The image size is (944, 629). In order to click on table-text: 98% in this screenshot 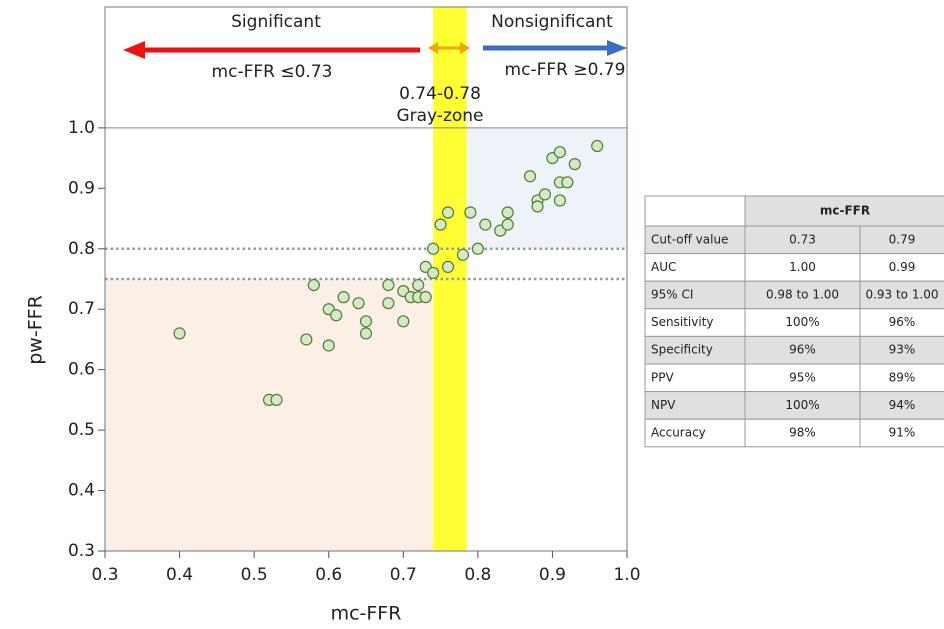, I will do `click(802, 433)`.